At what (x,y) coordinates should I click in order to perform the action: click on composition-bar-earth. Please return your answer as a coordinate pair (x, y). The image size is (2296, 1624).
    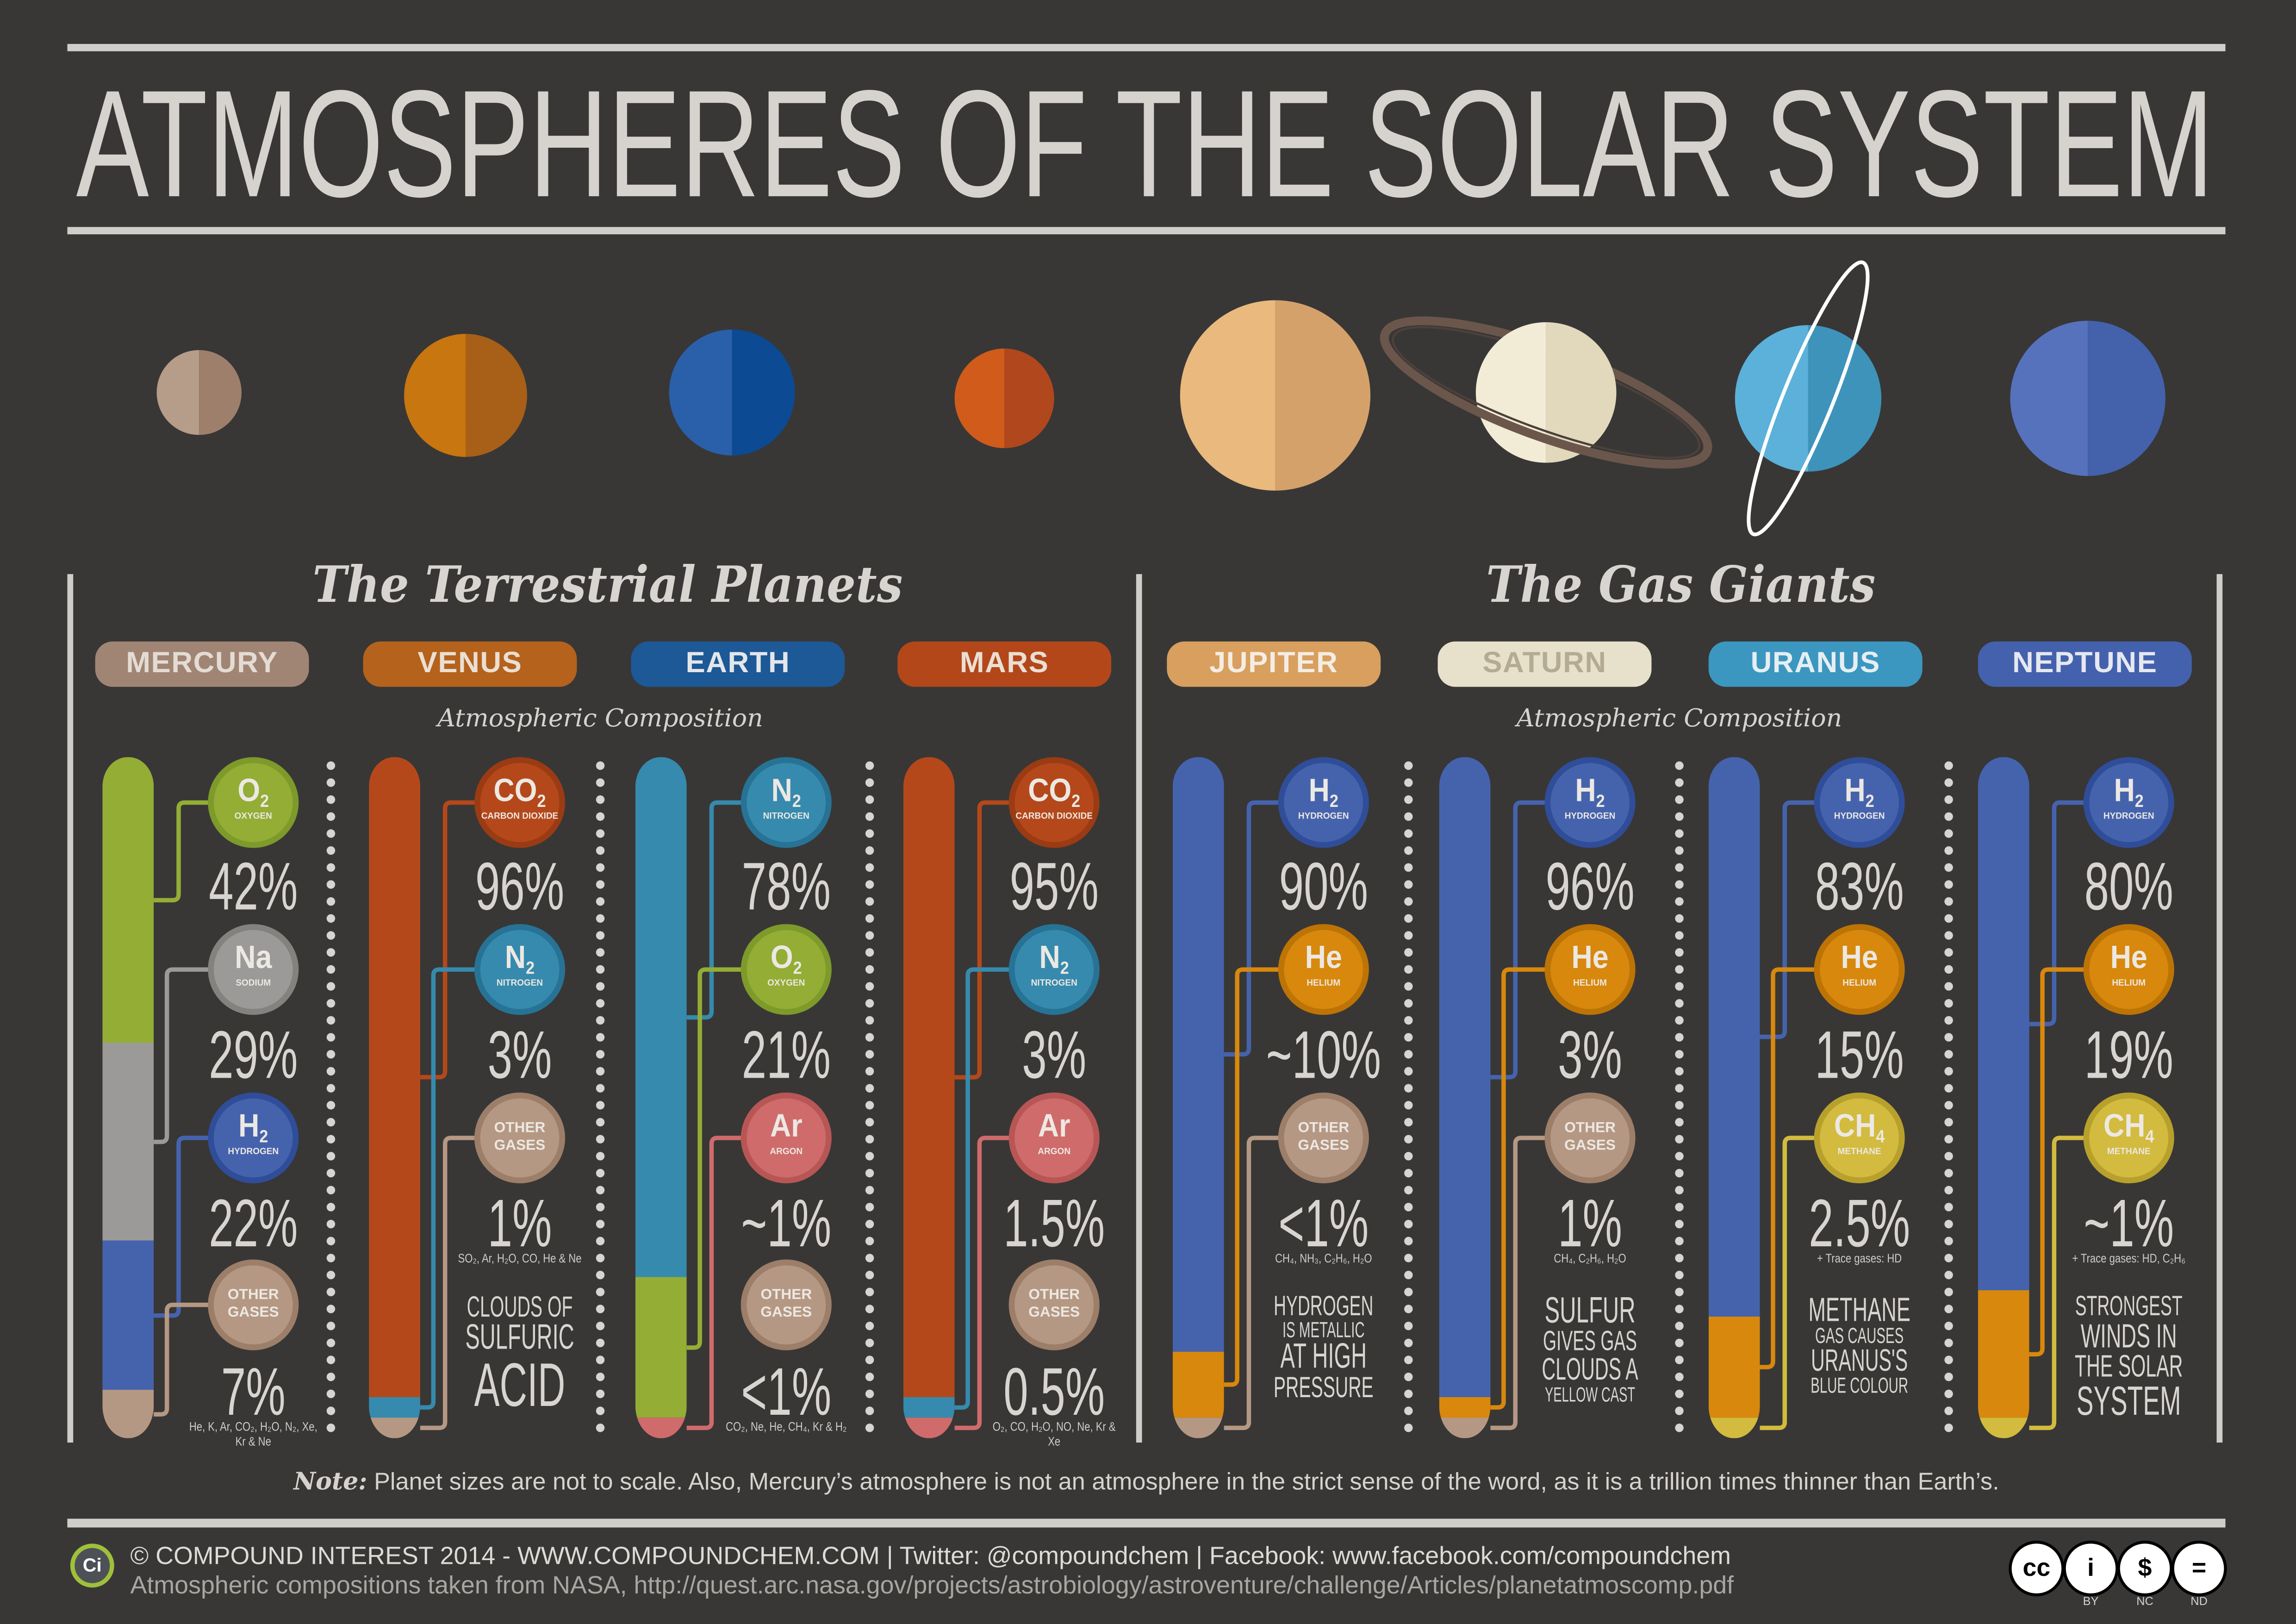
    Looking at the image, I should click on (661, 1097).